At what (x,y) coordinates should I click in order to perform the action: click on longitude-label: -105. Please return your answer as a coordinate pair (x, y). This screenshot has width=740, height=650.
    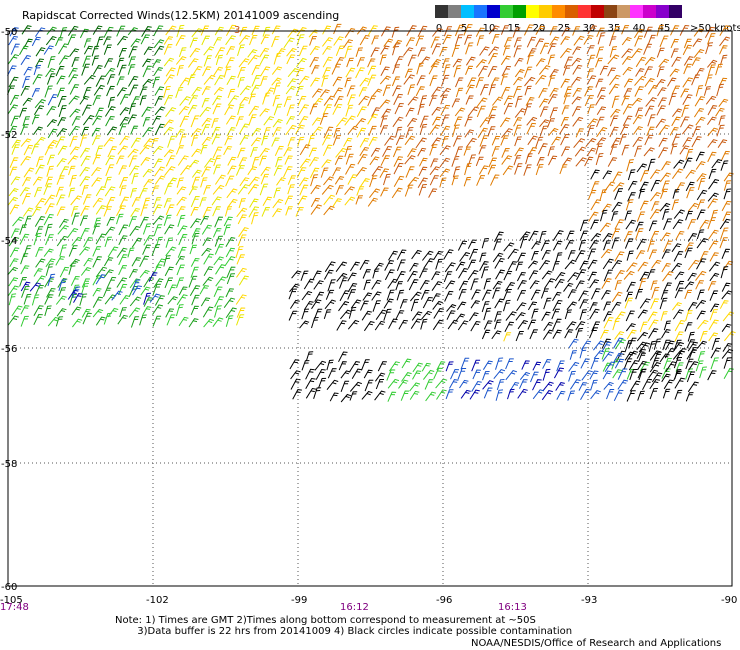
    Looking at the image, I should click on (11, 600).